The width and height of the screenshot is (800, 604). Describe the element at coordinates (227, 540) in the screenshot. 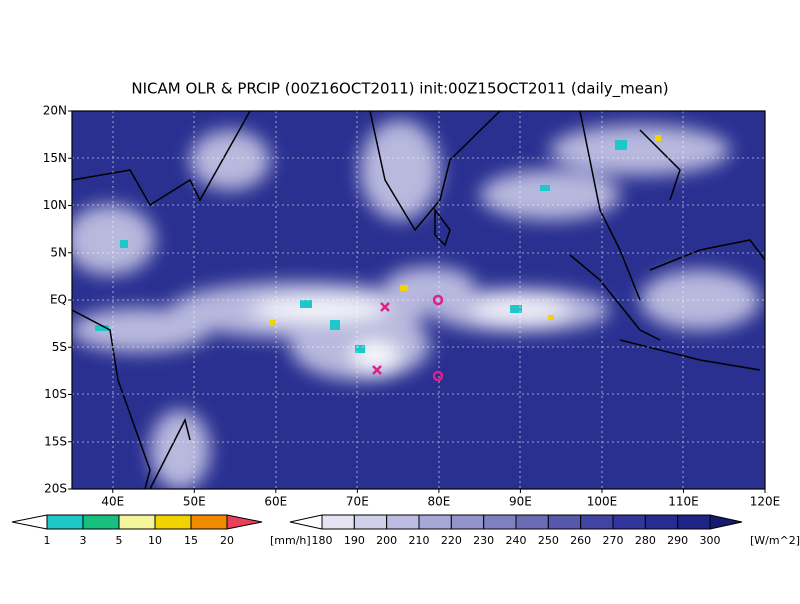

I see `colorbar-label: 20` at that location.